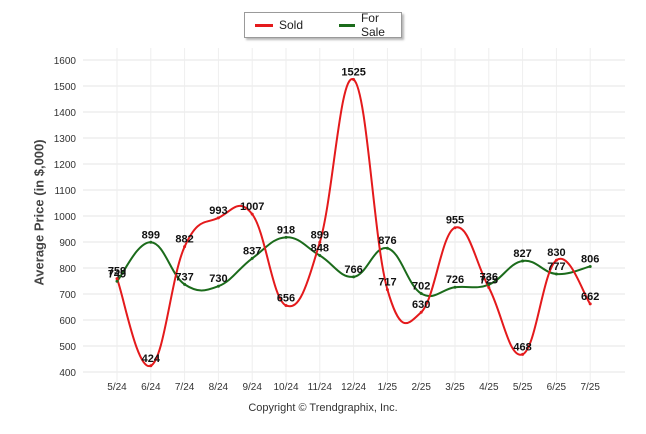  Describe the element at coordinates (320, 249) in the screenshot. I see `data-label-for-sale: 848` at that location.